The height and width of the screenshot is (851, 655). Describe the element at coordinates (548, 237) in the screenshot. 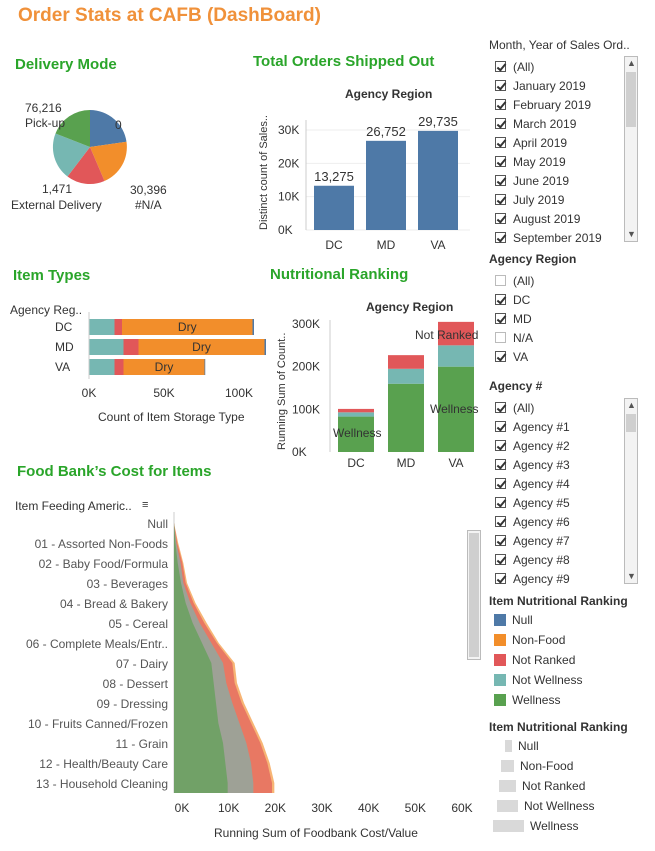

I see `month-option: September 2019` at that location.